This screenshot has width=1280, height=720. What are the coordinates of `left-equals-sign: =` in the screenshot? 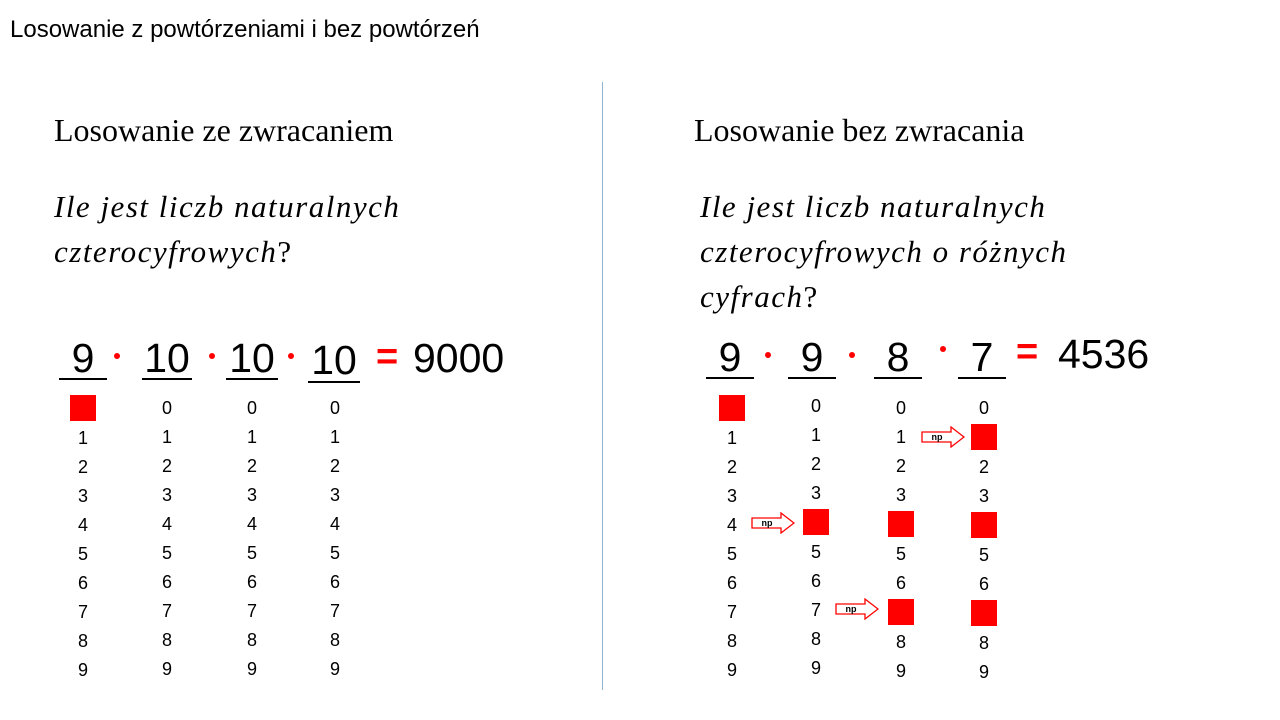 It's located at (387, 357).